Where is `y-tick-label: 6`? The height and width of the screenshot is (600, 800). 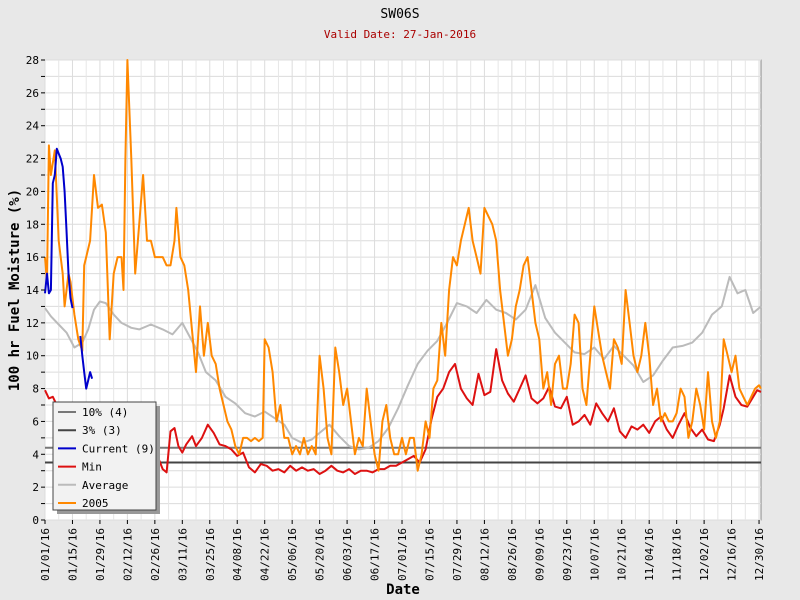
y-tick-label: 6 is located at coordinates (35, 421).